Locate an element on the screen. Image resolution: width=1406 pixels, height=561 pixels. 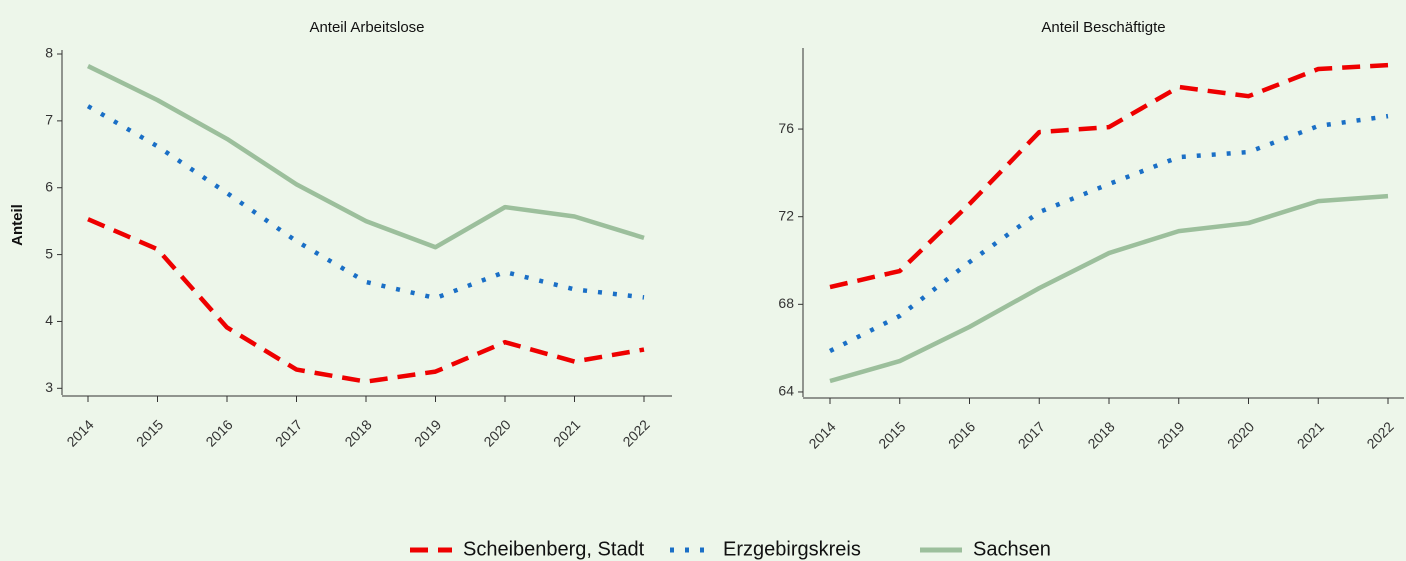
y-tick-label: 7 is located at coordinates (49, 120).